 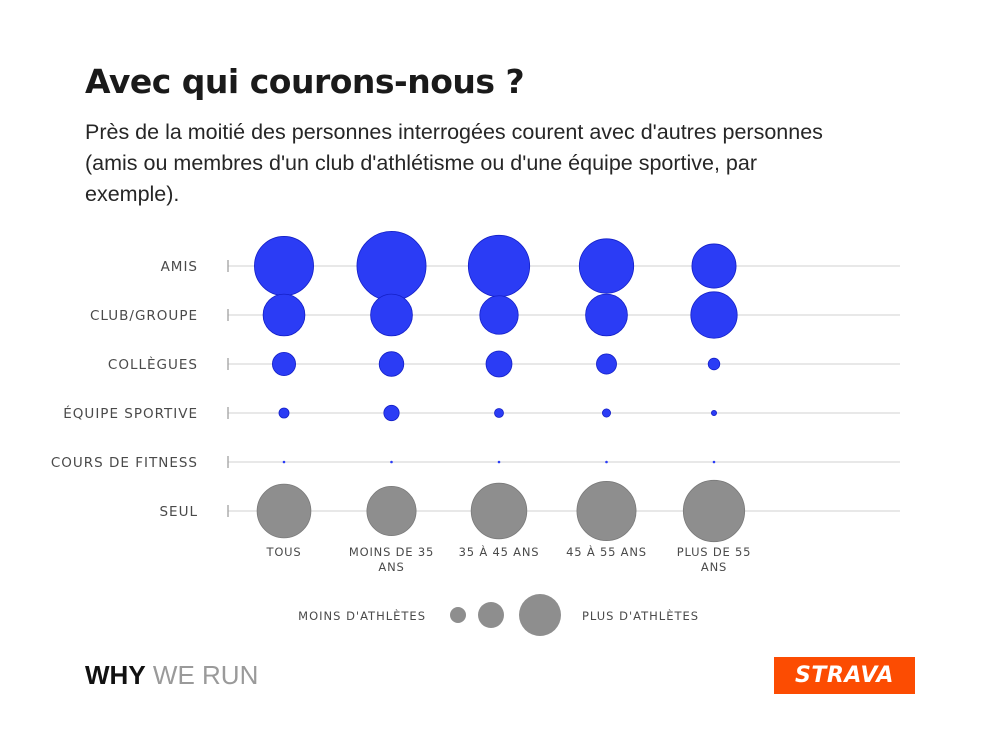 What do you see at coordinates (606, 551) in the screenshot?
I see `column-label: 45 À 55 ANS` at bounding box center [606, 551].